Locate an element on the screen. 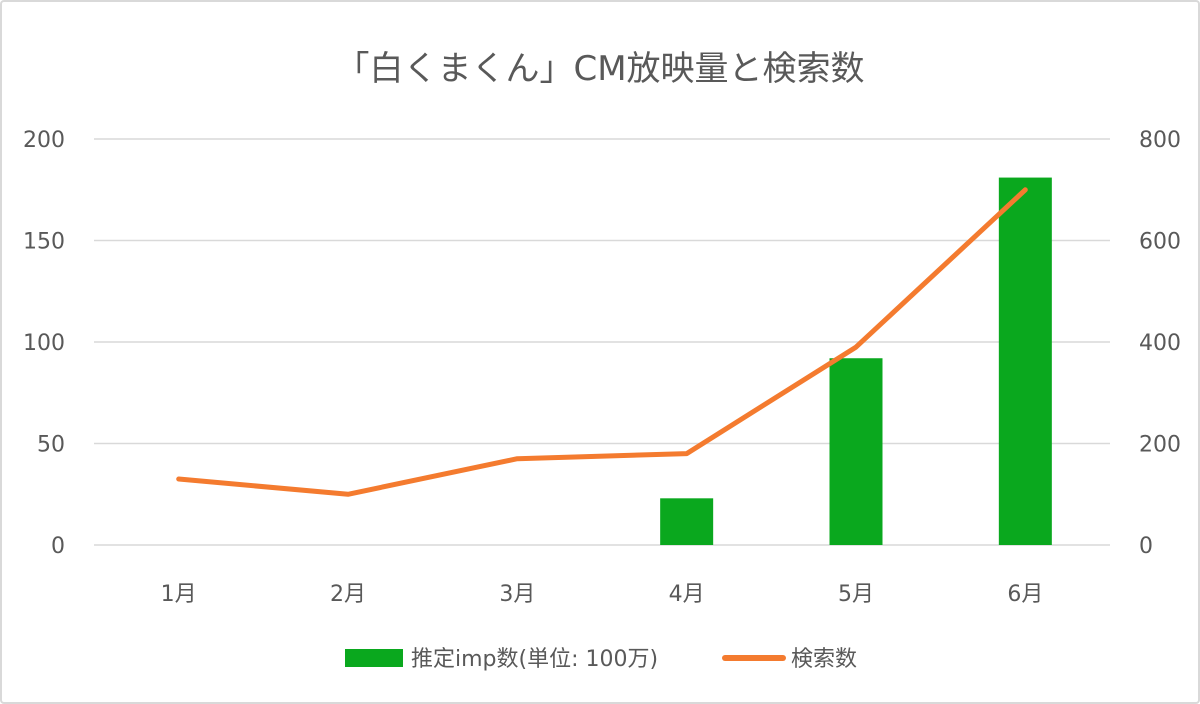  left-tick-label: 100 is located at coordinates (44, 343).